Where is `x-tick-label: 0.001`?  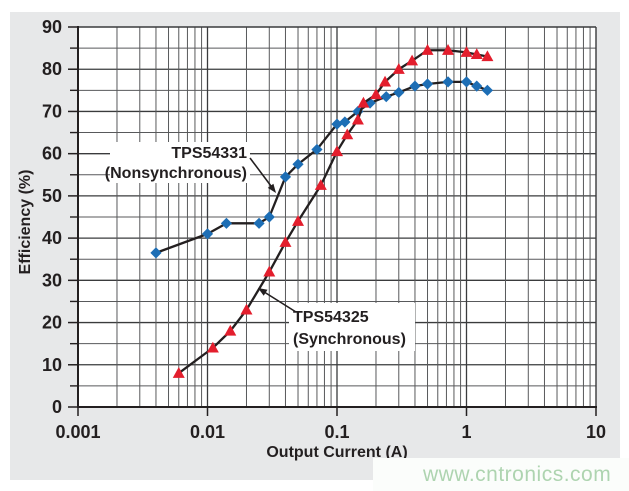 x-tick-label: 0.001 is located at coordinates (77, 432).